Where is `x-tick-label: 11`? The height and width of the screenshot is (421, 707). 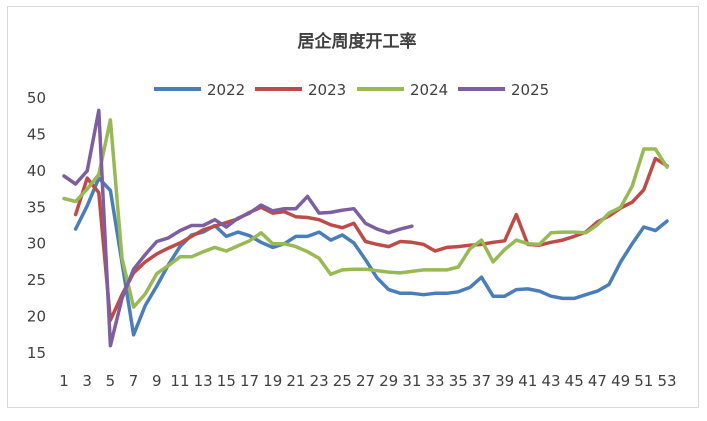
x-tick-label: 11 is located at coordinates (179, 381).